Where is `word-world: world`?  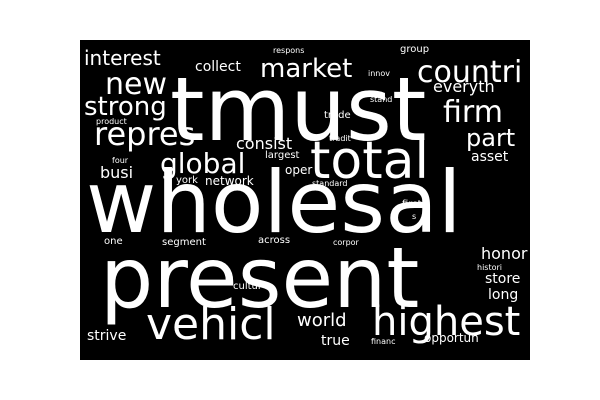
word-world: world is located at coordinates (322, 320).